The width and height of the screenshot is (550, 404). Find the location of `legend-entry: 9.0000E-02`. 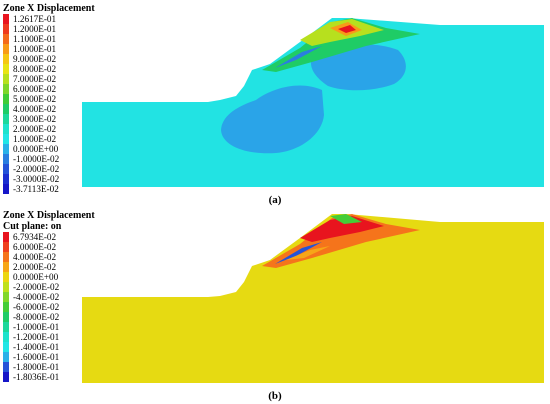

legend-entry: 9.0000E-02 is located at coordinates (49, 59).